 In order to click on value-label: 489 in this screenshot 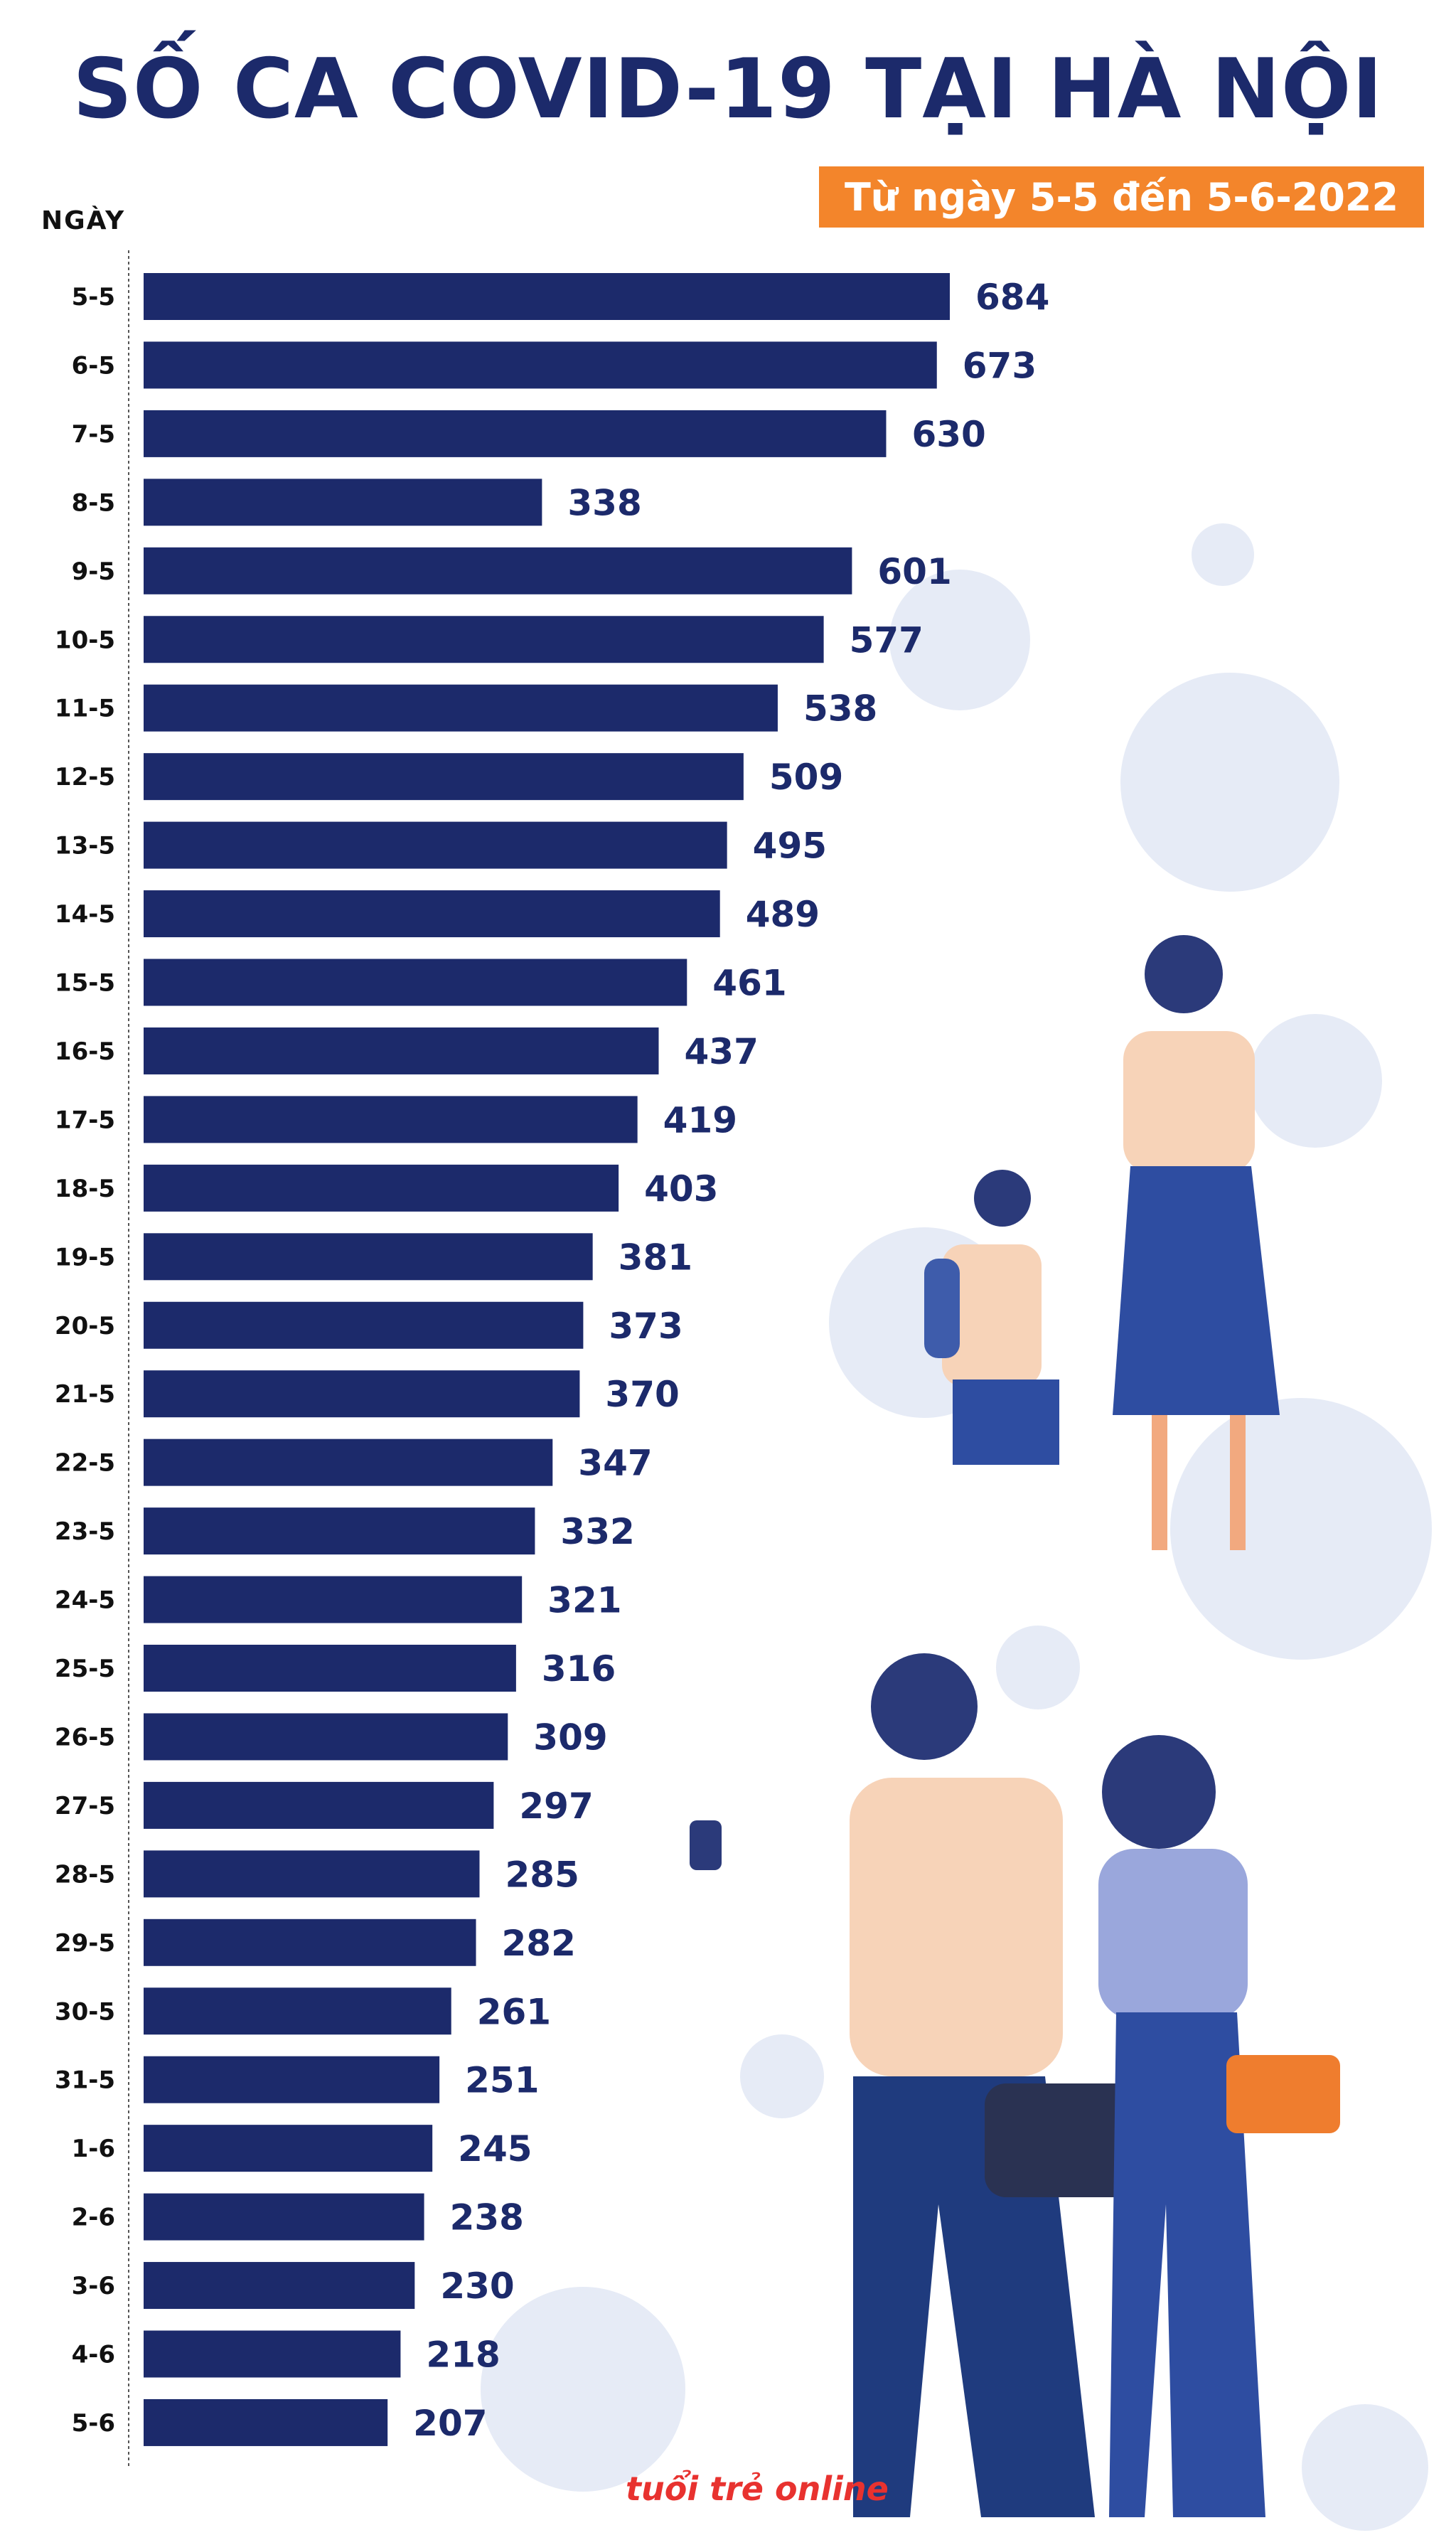, I will do `click(783, 914)`.